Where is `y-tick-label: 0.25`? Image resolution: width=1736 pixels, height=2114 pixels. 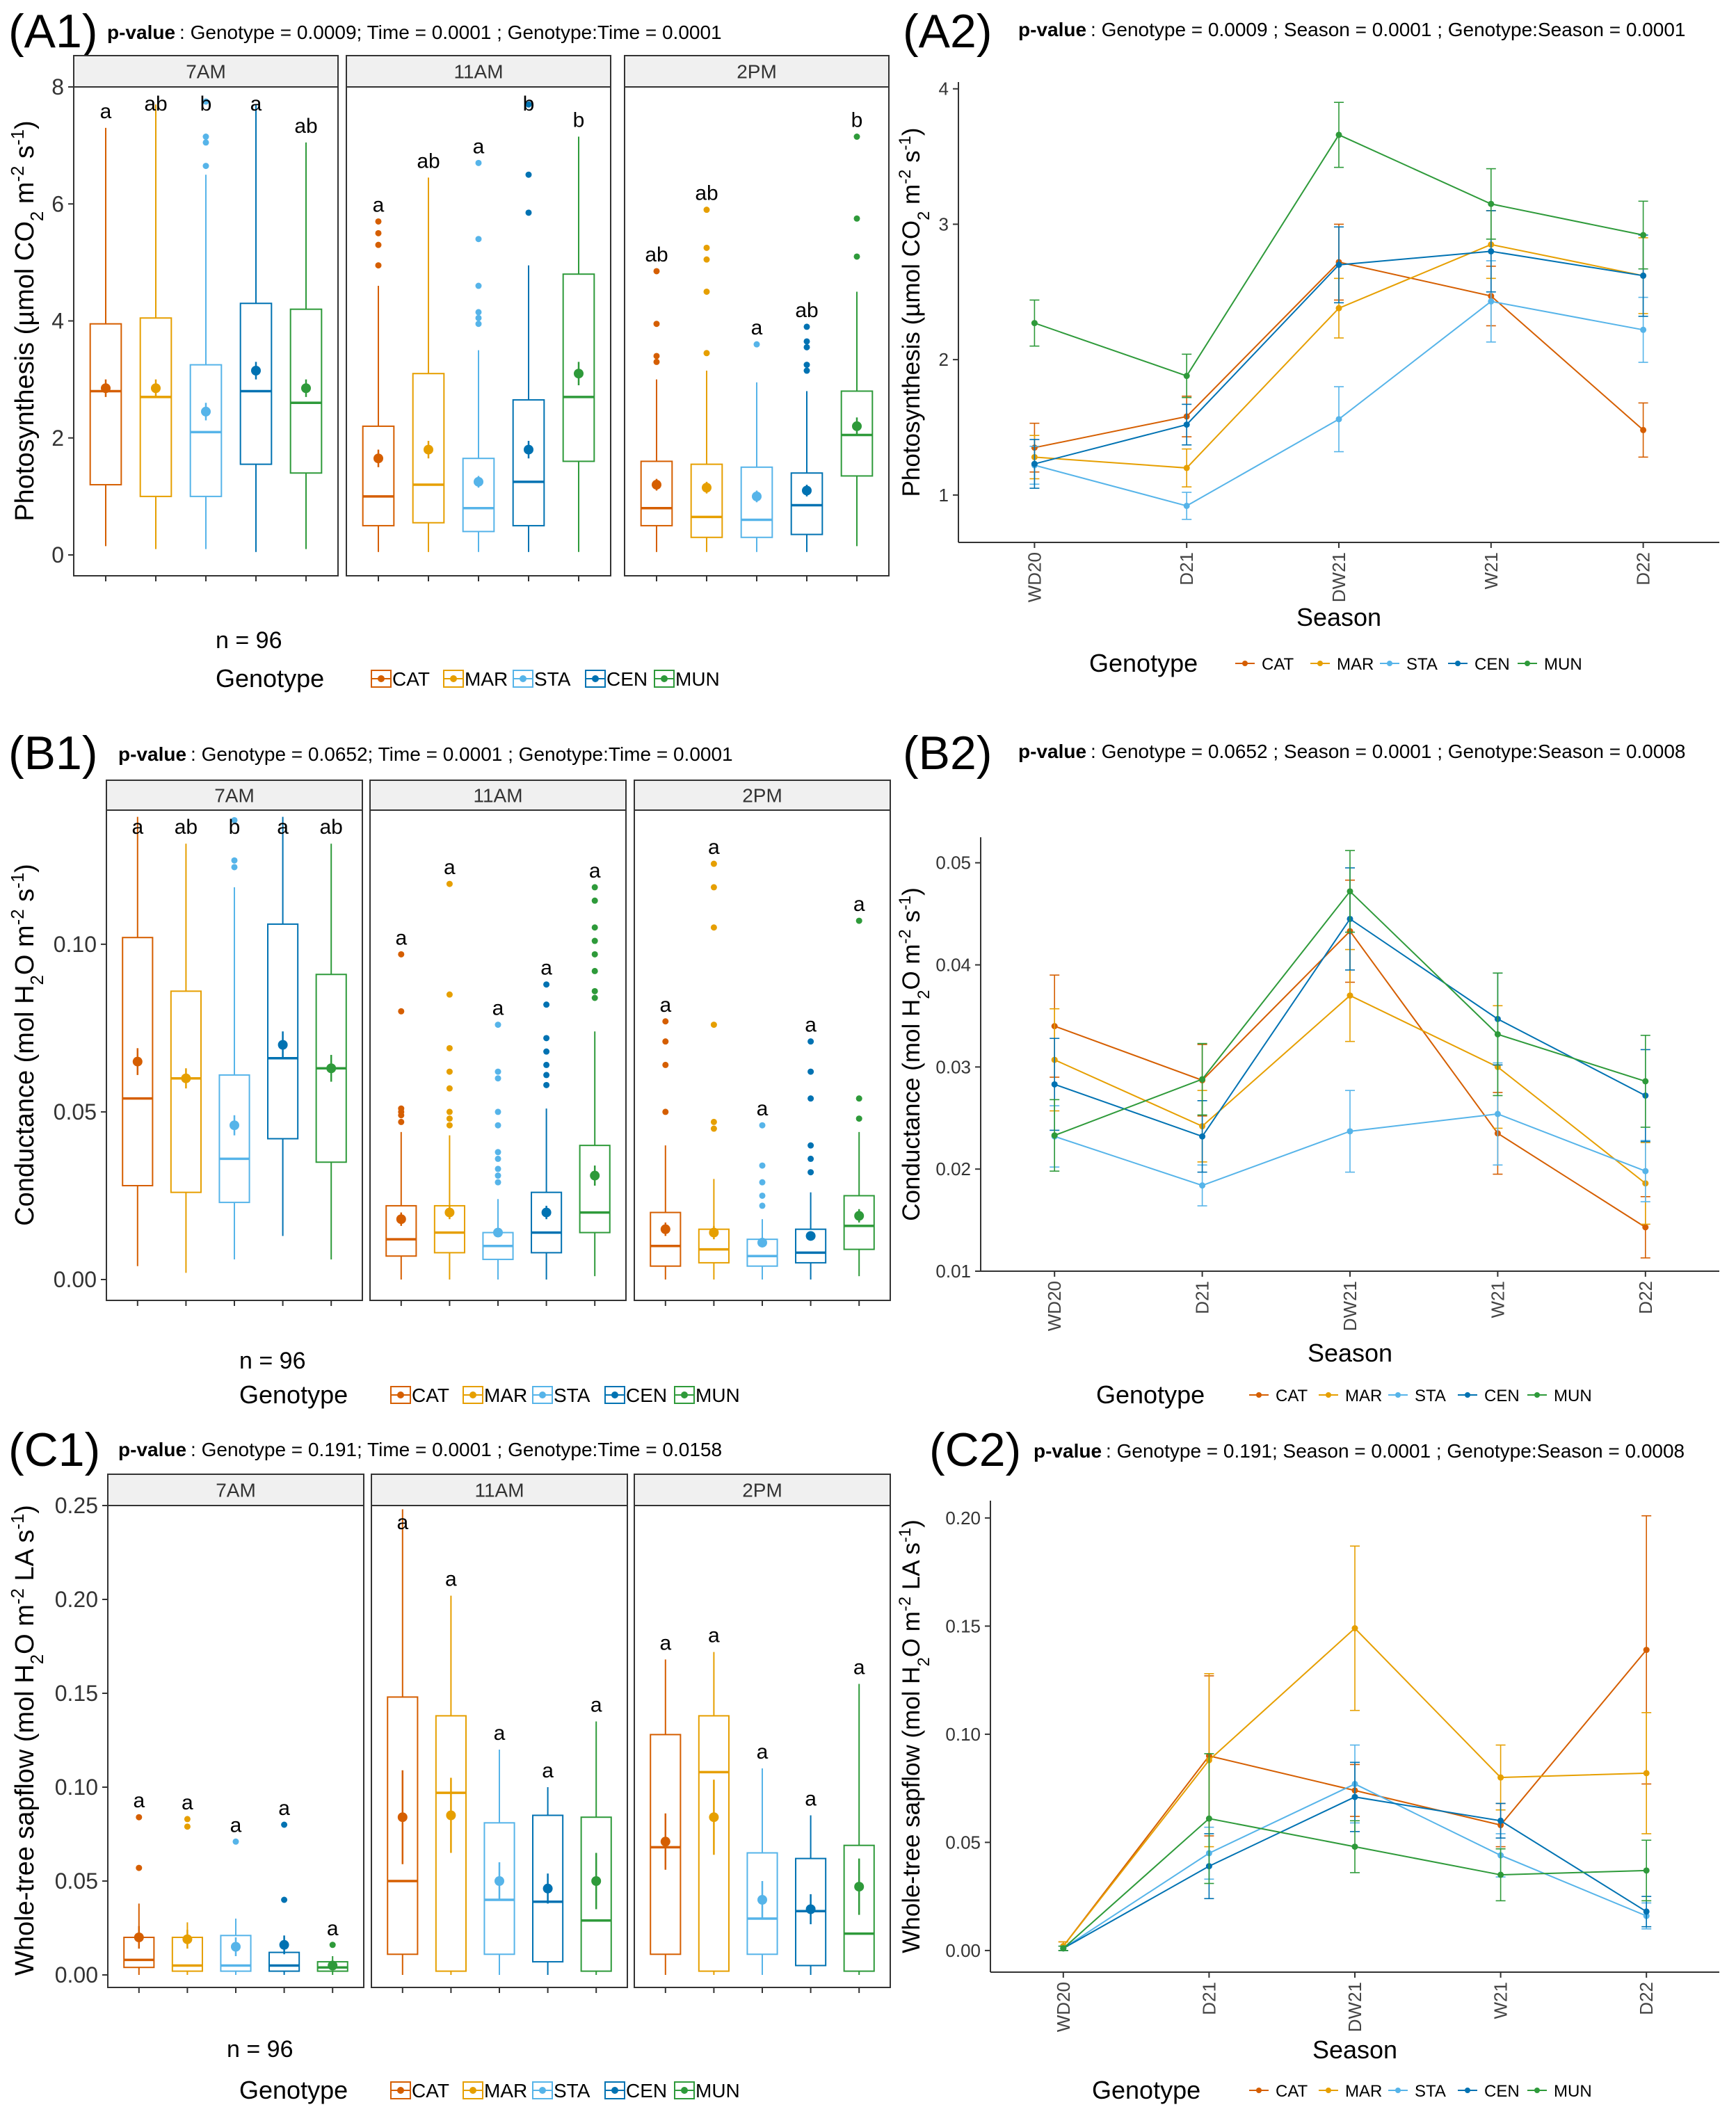
y-tick-label: 0.25 is located at coordinates (76, 1505).